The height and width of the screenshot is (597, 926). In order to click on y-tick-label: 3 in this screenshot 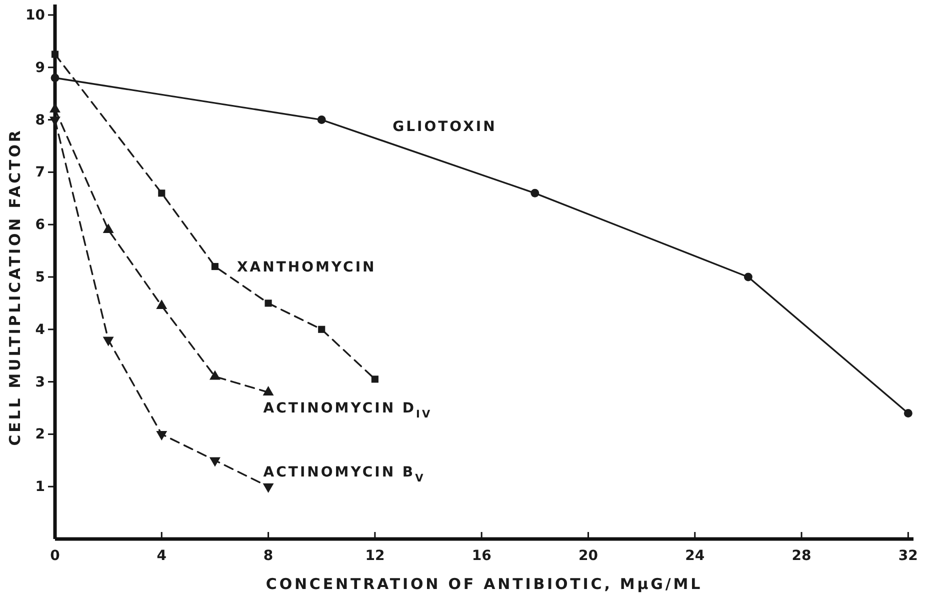, I will do `click(40, 382)`.